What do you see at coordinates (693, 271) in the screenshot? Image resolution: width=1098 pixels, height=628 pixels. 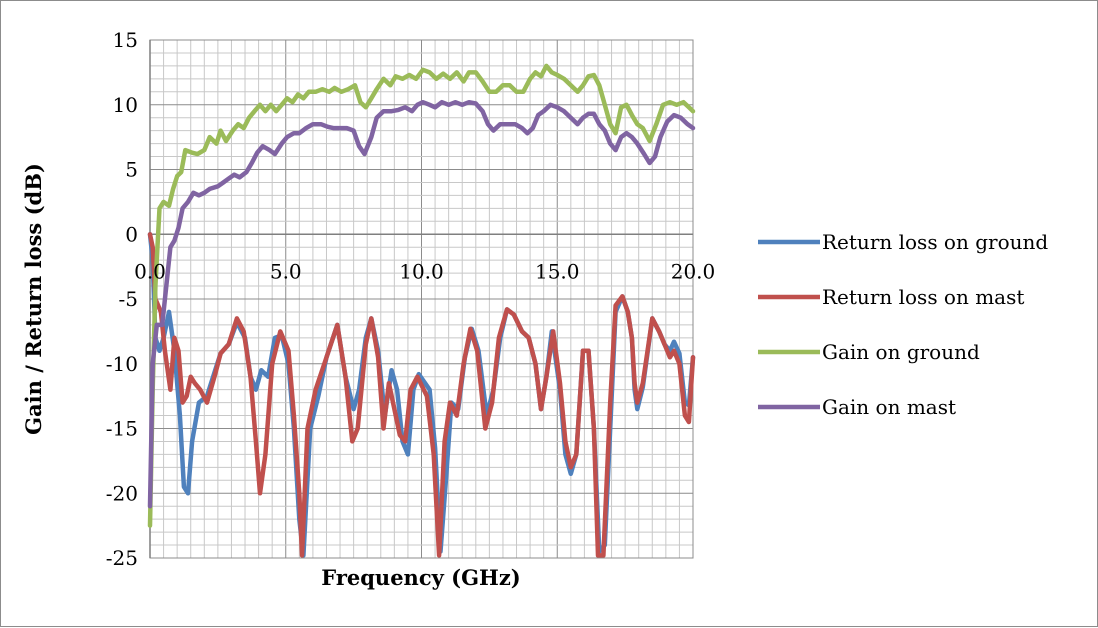 I see `x-tick-label: 20.0` at bounding box center [693, 271].